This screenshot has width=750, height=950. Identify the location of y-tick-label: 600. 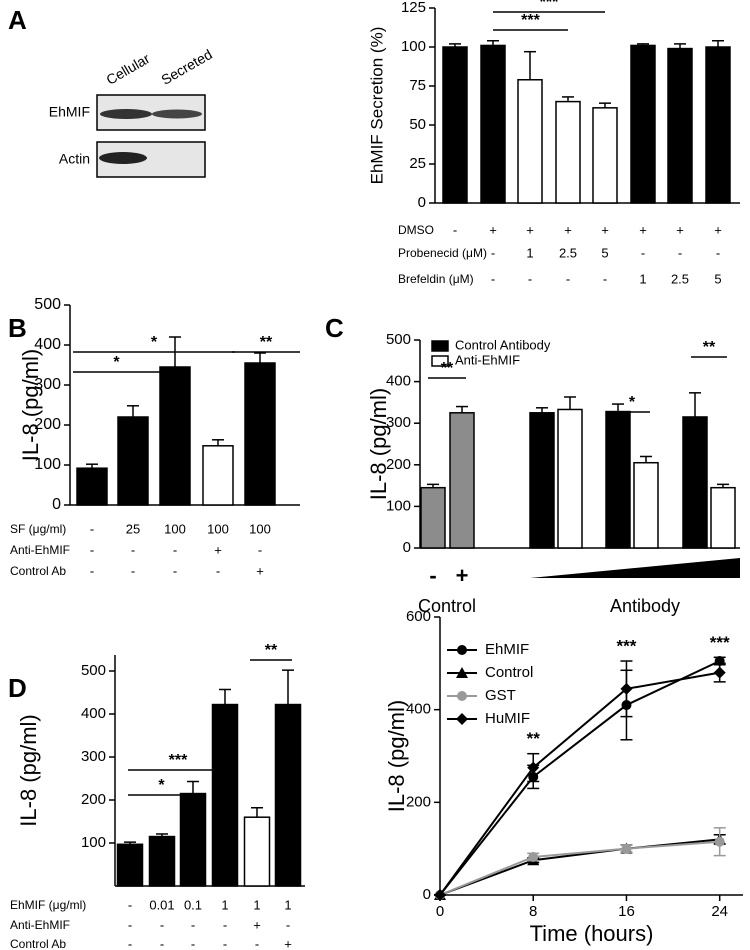
(418, 616).